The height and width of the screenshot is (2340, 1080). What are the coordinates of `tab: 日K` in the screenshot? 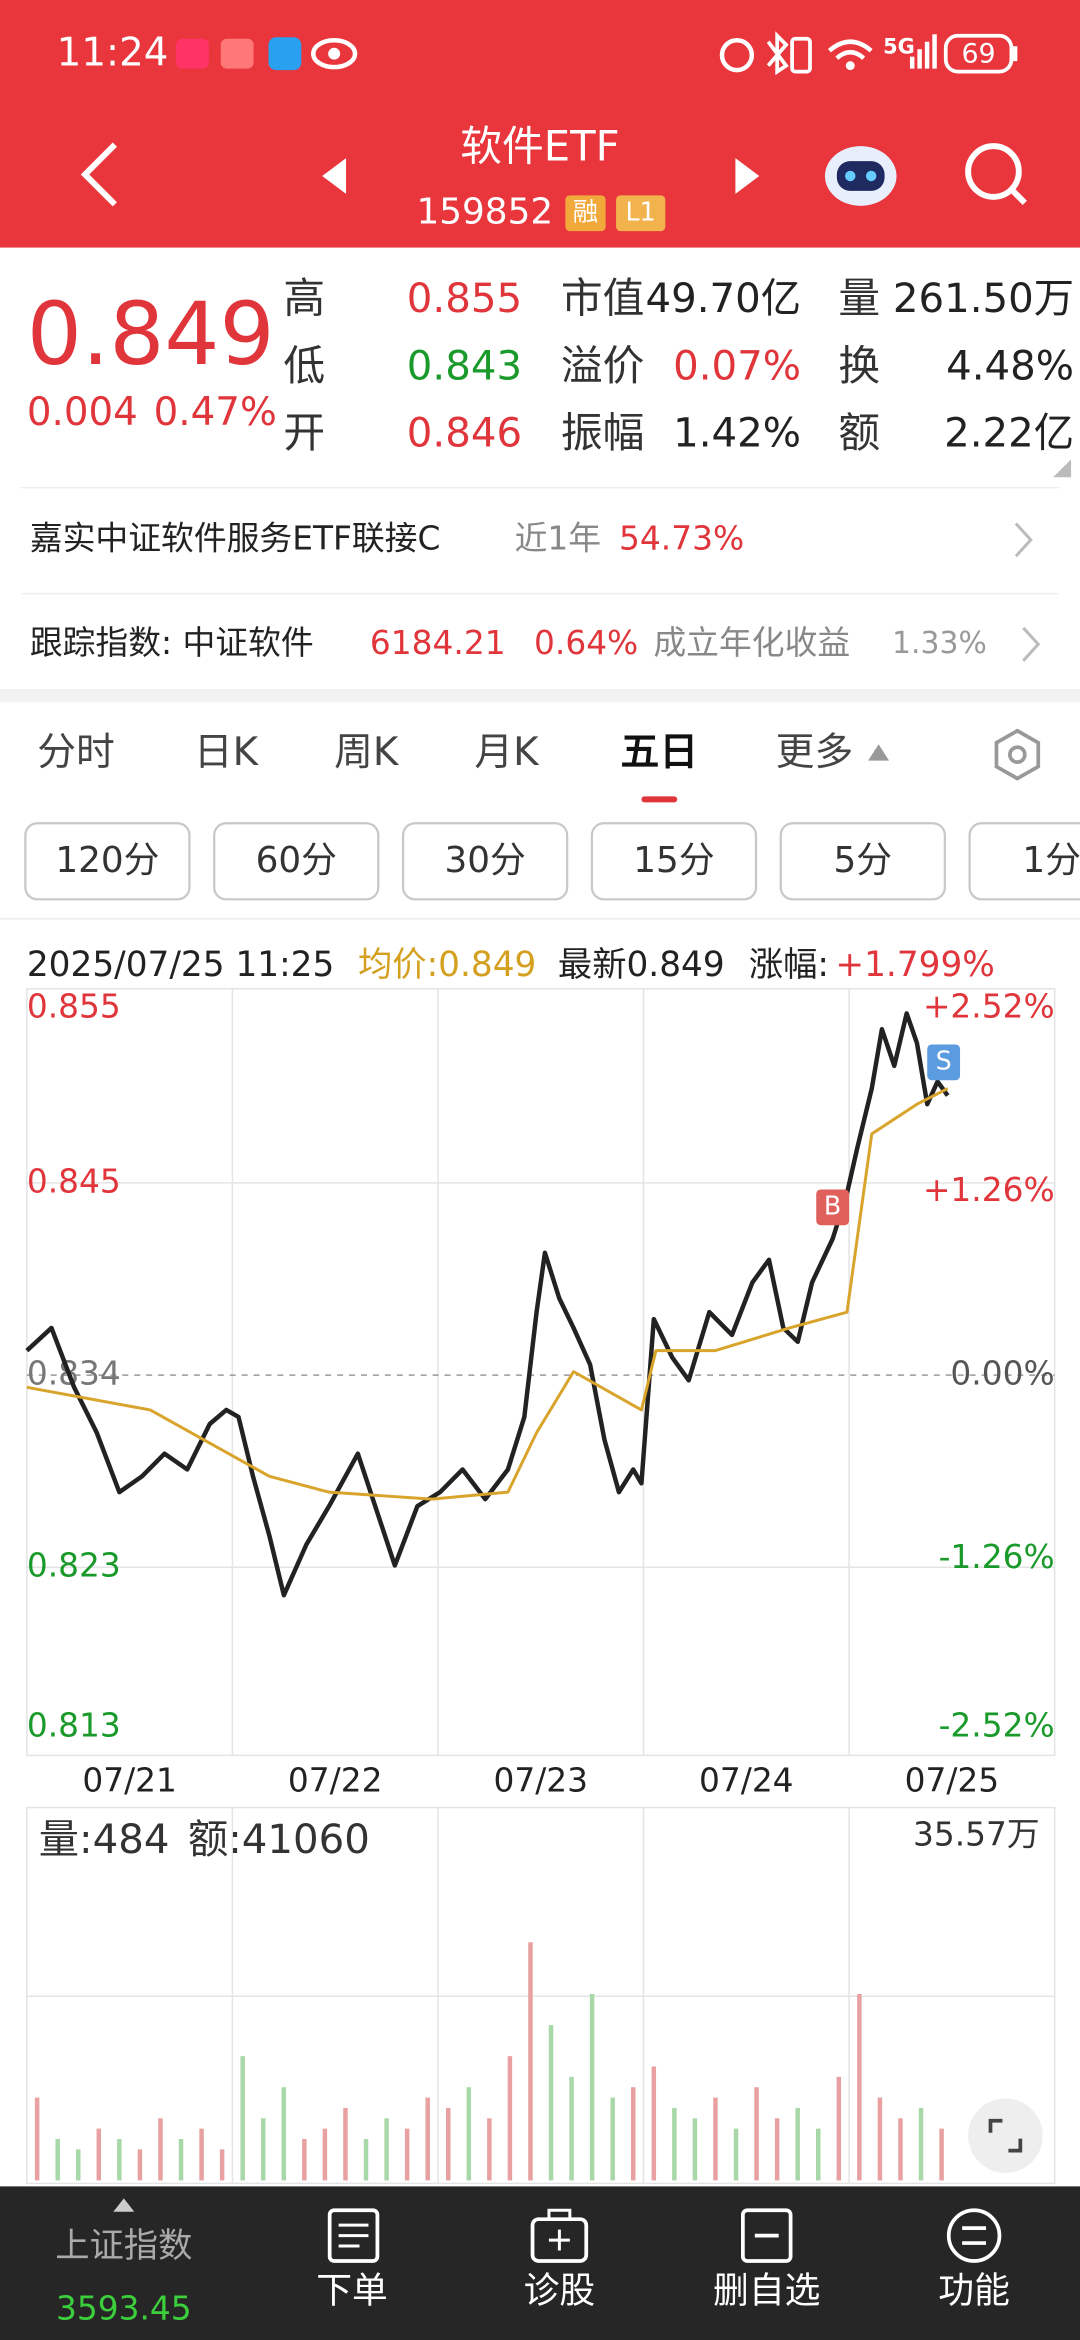 It's located at (227, 752).